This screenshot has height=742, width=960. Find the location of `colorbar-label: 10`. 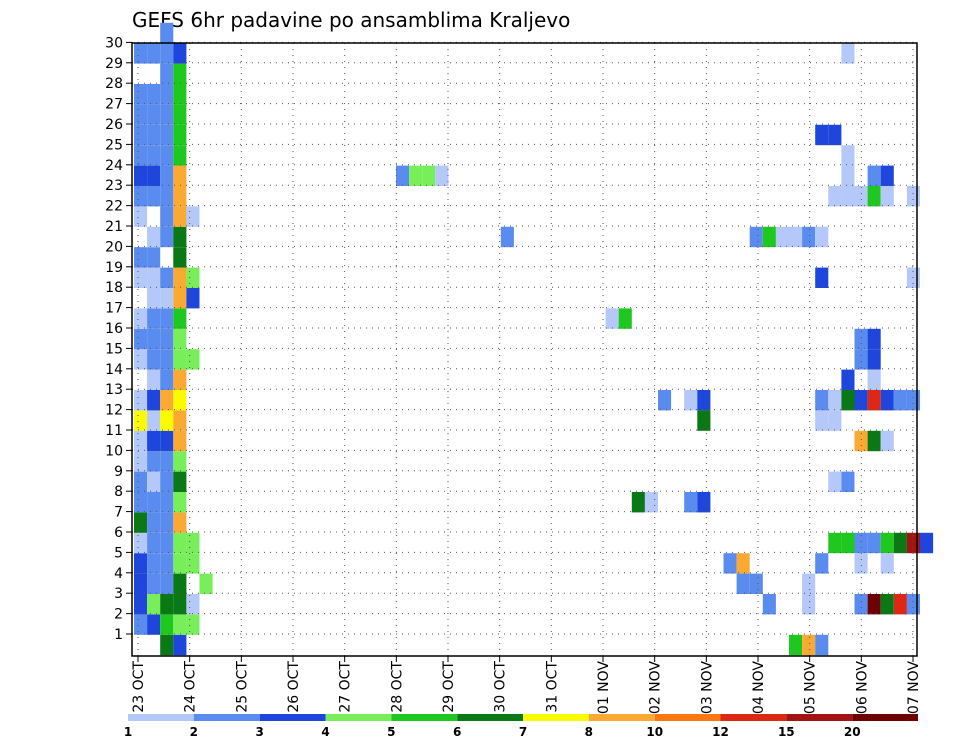

colorbar-label: 10 is located at coordinates (654, 732).